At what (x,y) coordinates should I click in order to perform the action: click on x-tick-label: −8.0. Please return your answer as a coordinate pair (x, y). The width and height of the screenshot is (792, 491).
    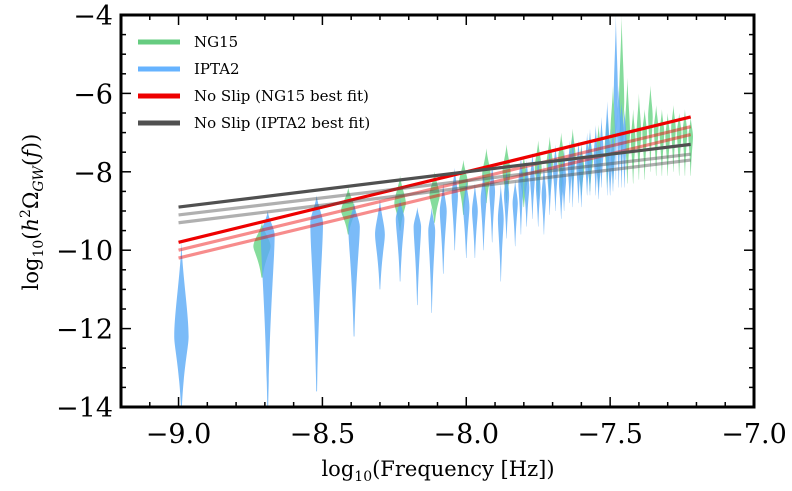
    Looking at the image, I should click on (466, 434).